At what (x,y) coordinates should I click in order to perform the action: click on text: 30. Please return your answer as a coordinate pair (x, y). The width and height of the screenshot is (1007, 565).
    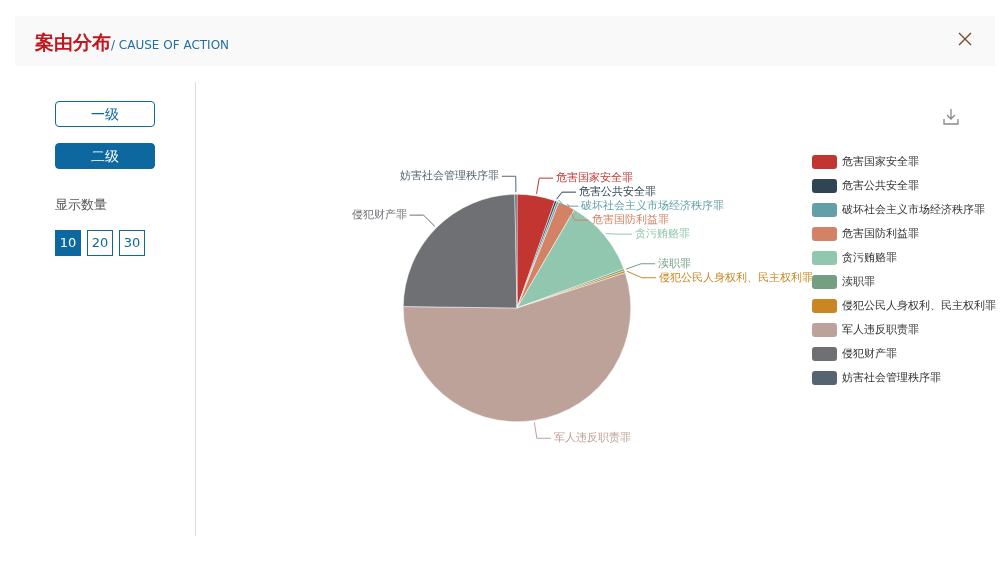
    Looking at the image, I should click on (132, 243).